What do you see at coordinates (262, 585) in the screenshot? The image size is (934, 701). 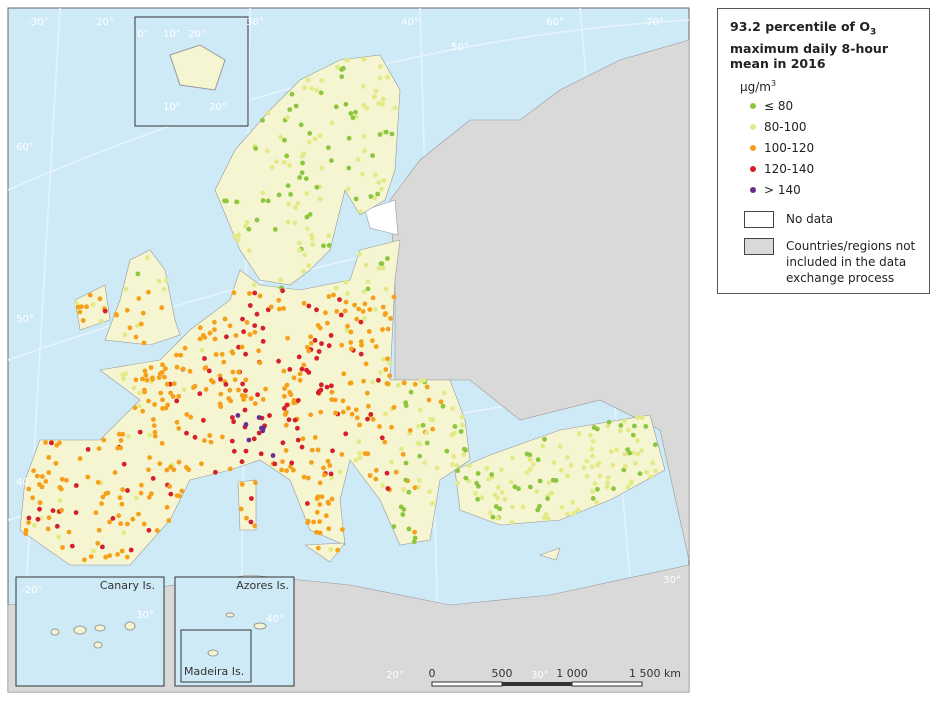 I see `inset-label: Azores Is.` at bounding box center [262, 585].